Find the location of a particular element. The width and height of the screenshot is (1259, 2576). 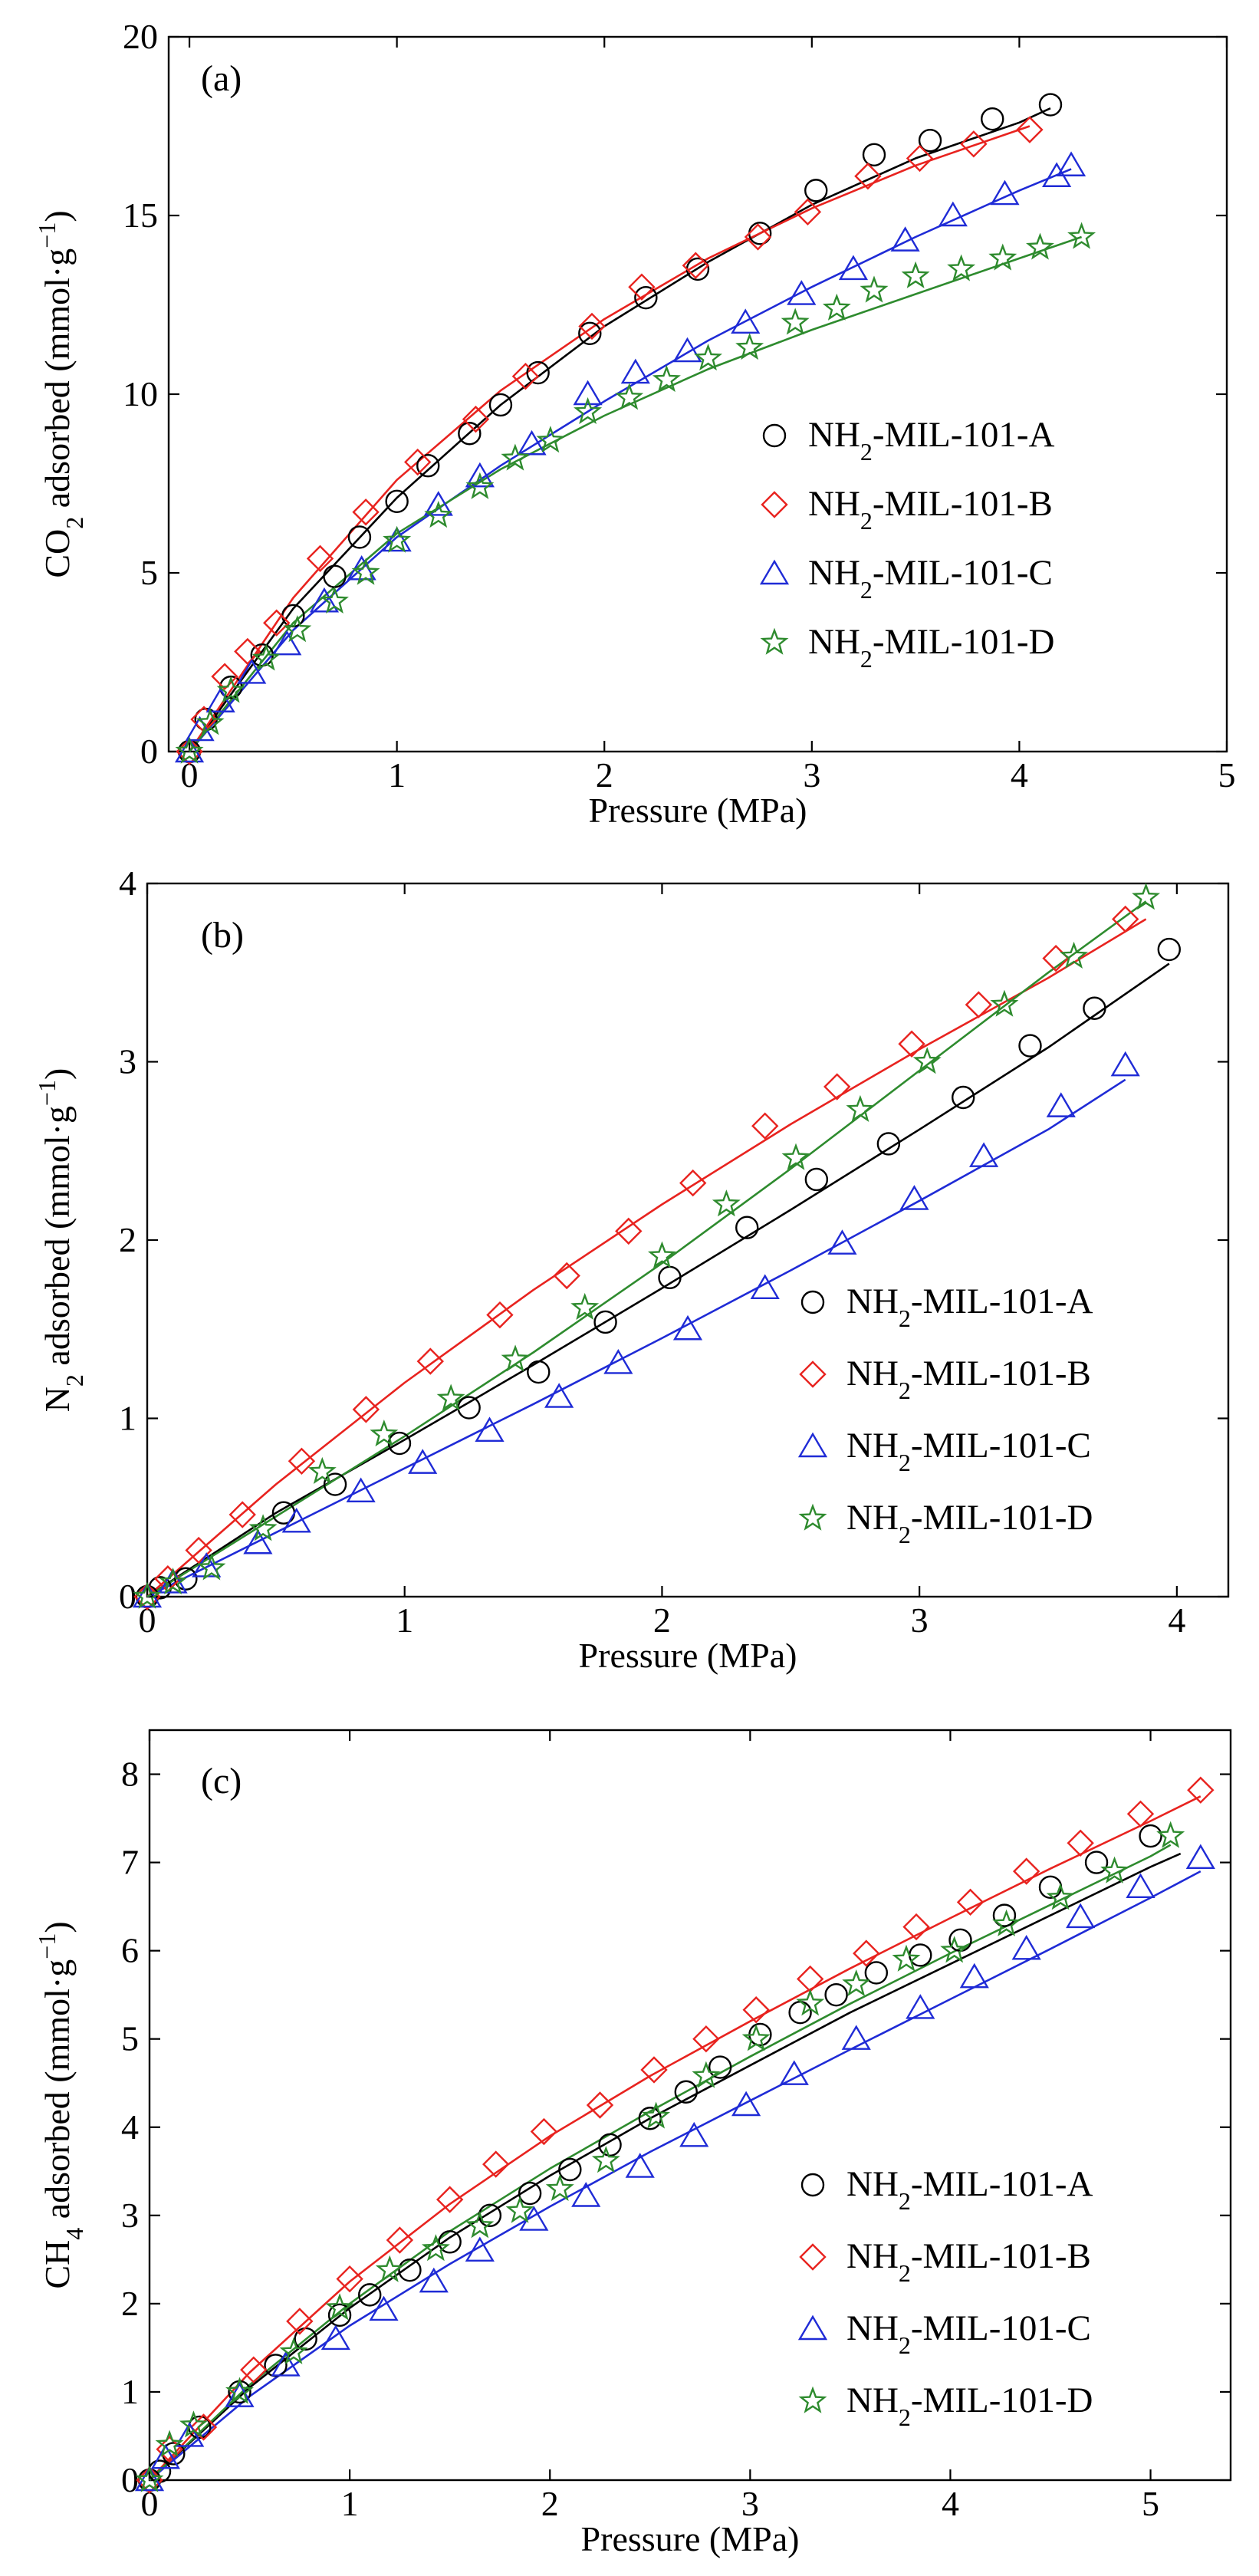

legend-label: NH2-MIL-101-B is located at coordinates (968, 1379).